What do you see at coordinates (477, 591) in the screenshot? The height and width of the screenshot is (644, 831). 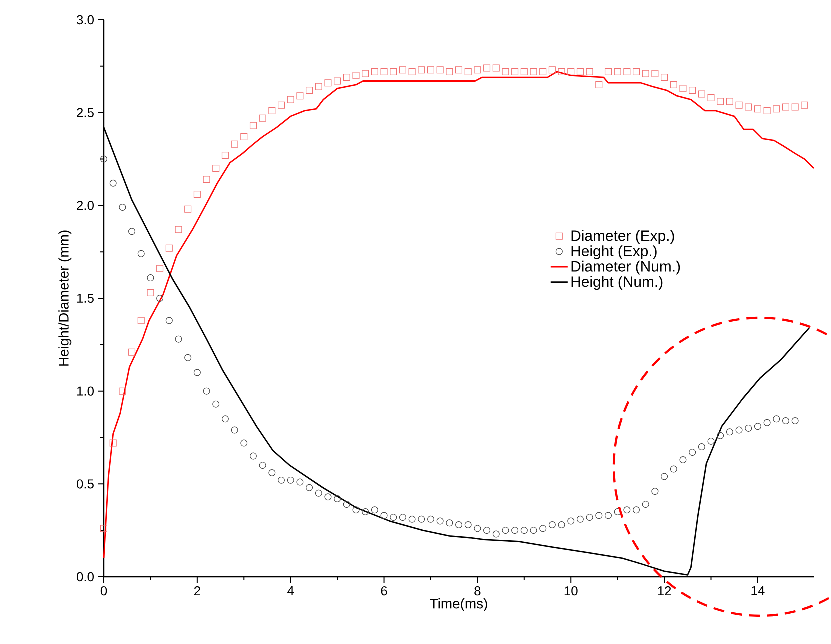 I see `x-tick-label: 8` at bounding box center [477, 591].